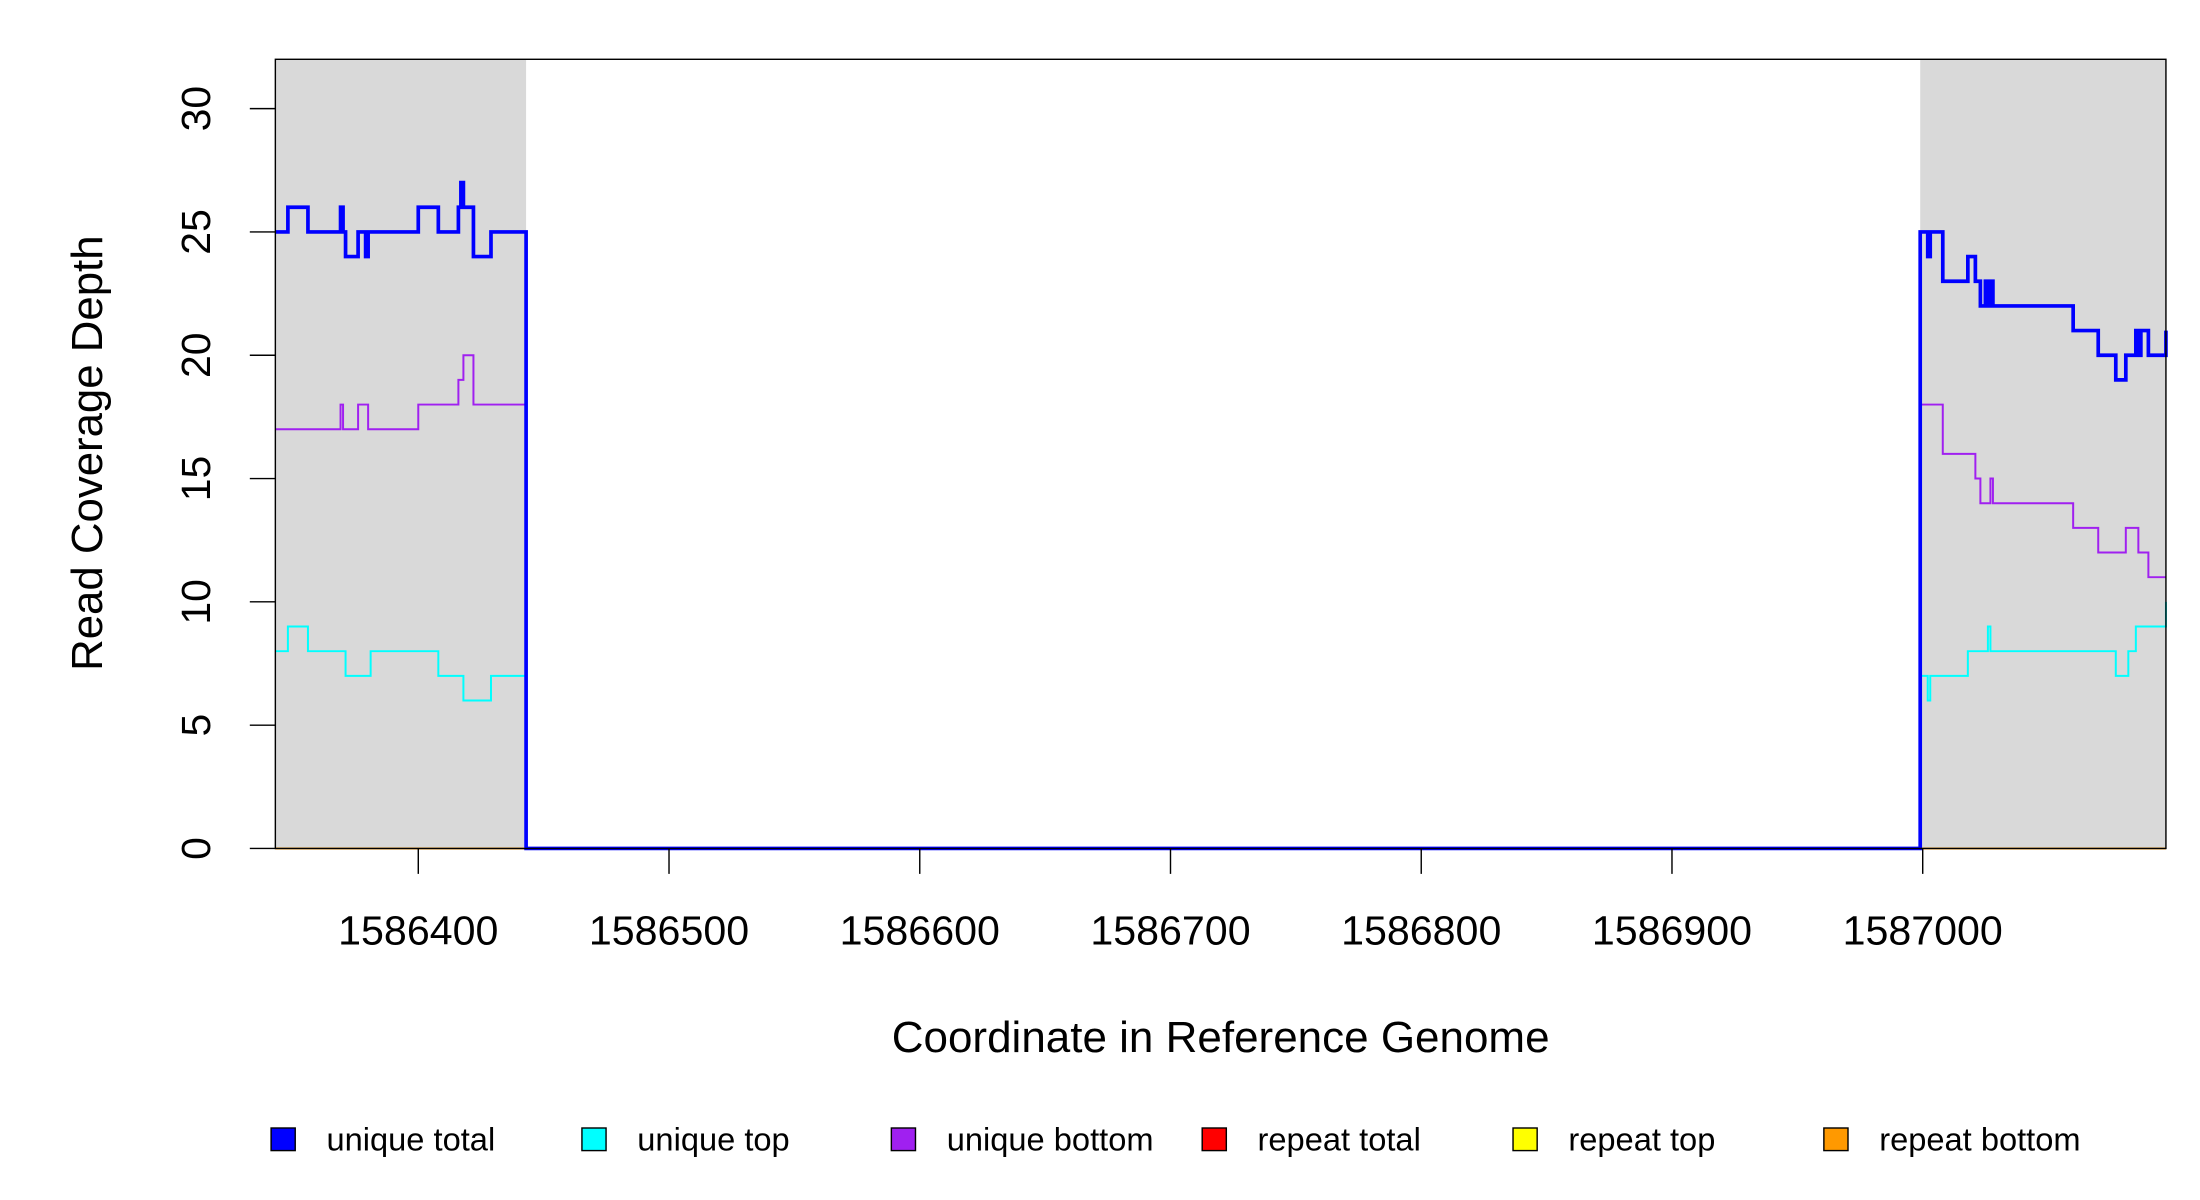 The width and height of the screenshot is (2200, 1200). What do you see at coordinates (1421, 931) in the screenshot?
I see `x-tick-label: 1586800` at bounding box center [1421, 931].